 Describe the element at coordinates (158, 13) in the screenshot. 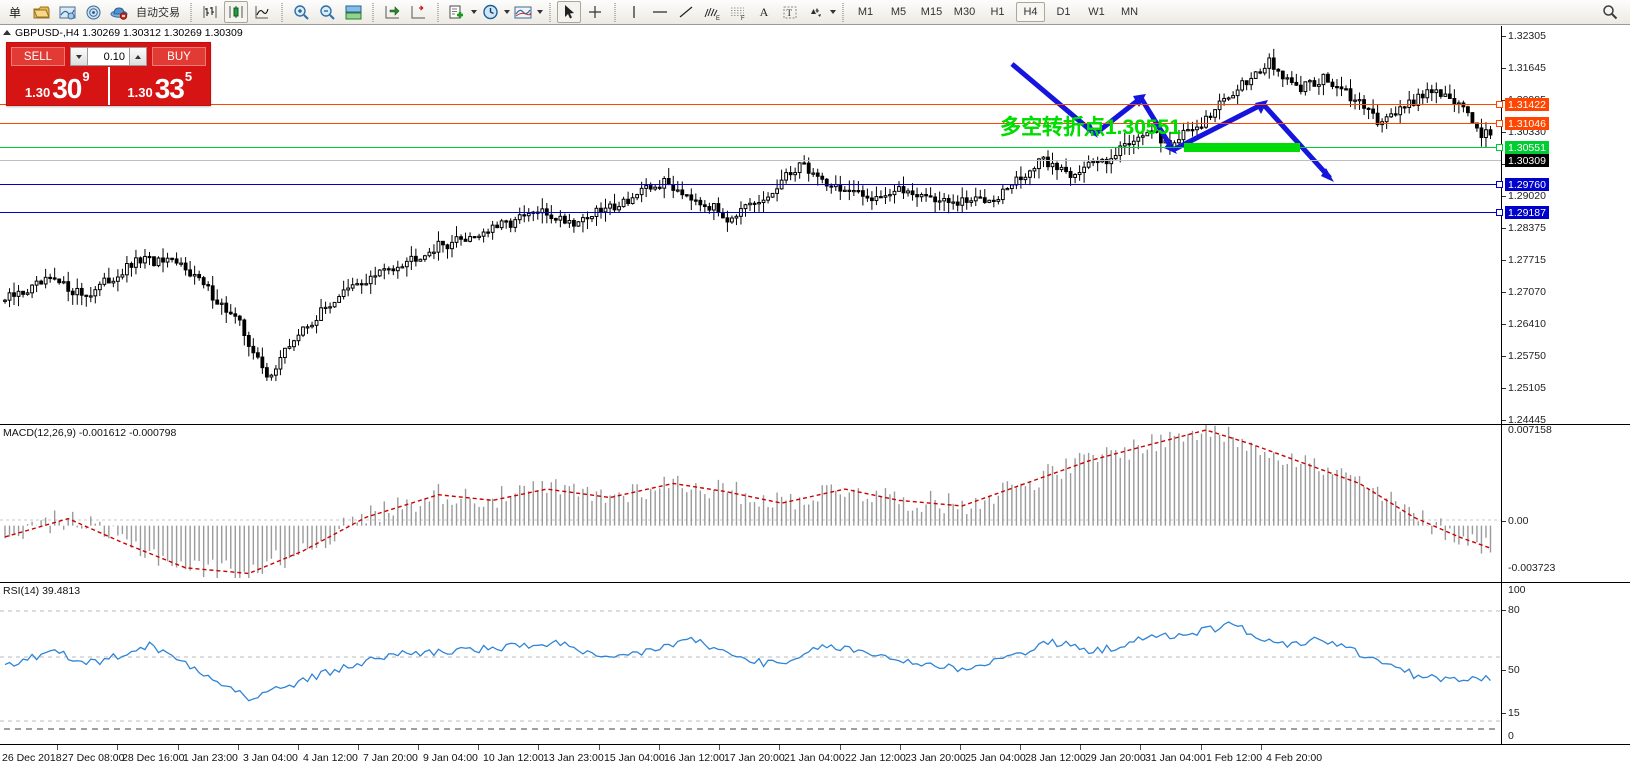

I see `autotrading-label: 自动交易` at that location.